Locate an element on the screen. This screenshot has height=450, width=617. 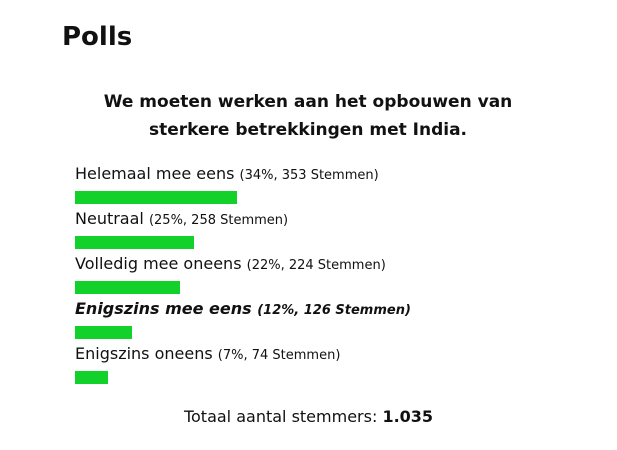
option-detail: (34%, 353 Stemmen) is located at coordinates (309, 175).